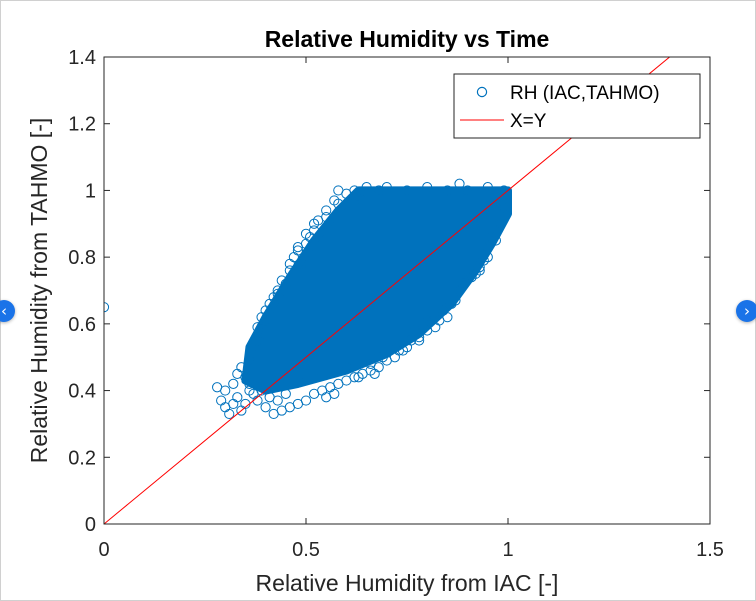 The height and width of the screenshot is (601, 756). What do you see at coordinates (585, 93) in the screenshot?
I see `legend-entry-scatter: RH (IAC,TAHMO)` at bounding box center [585, 93].